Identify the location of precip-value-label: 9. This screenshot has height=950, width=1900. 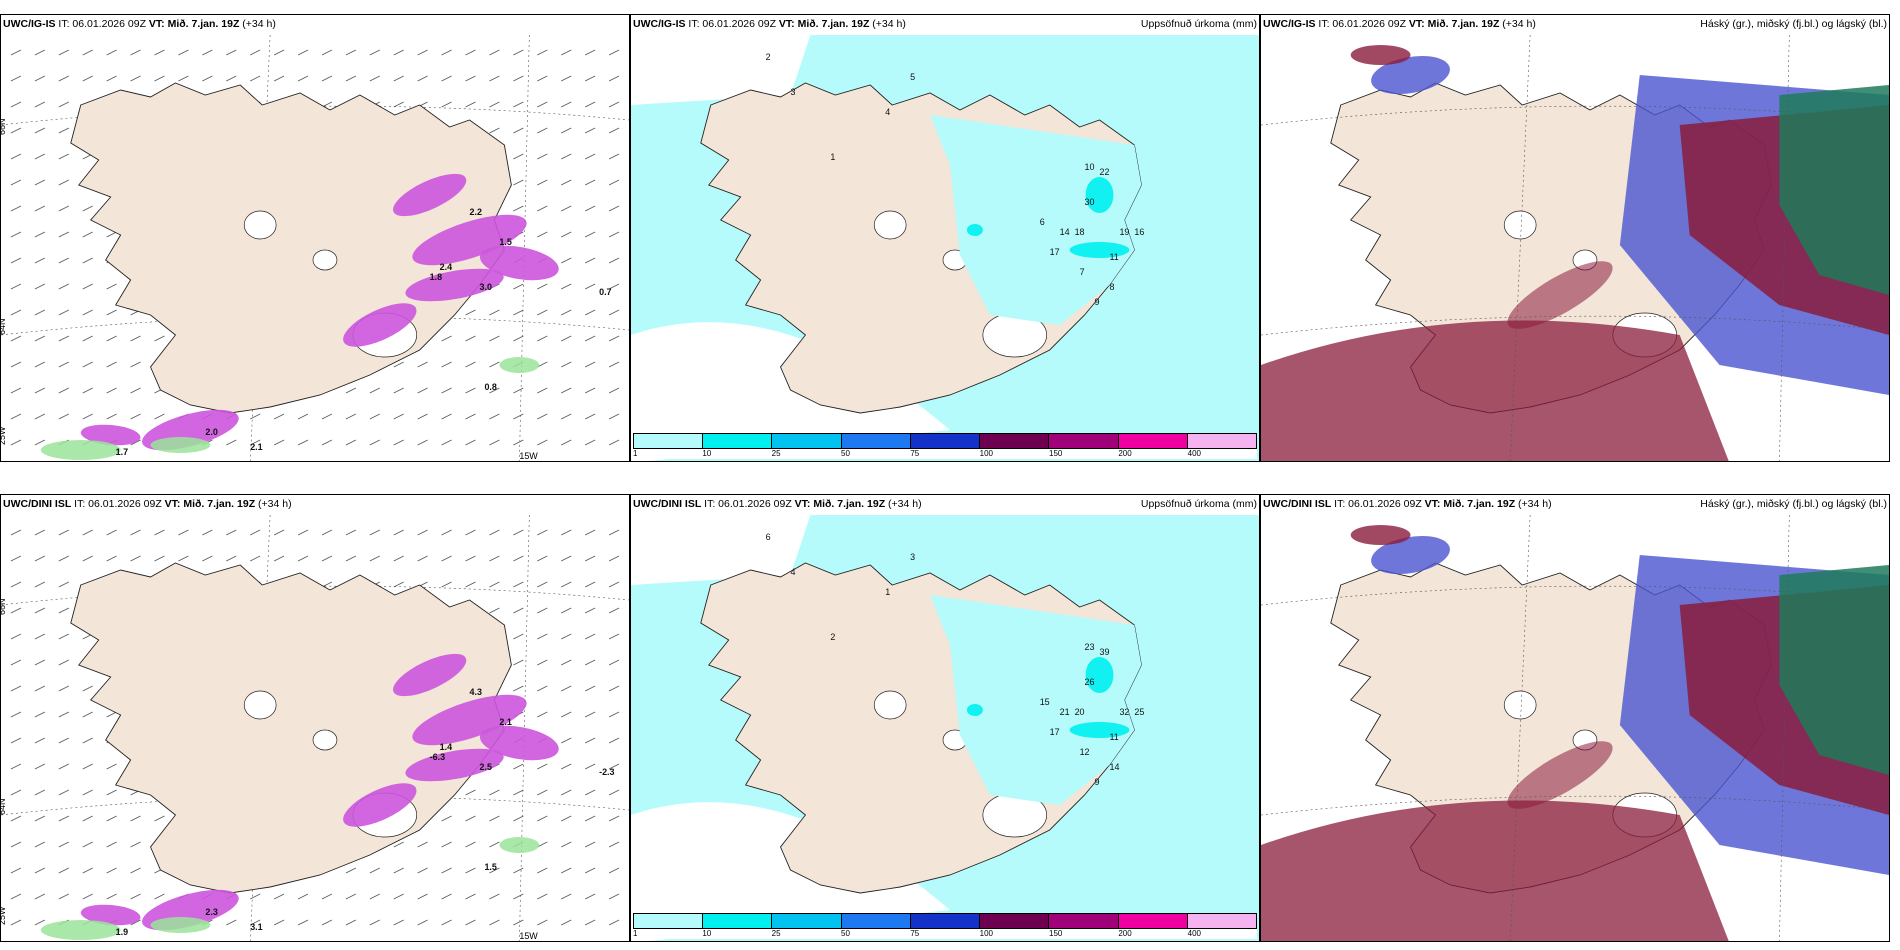
(1097, 782).